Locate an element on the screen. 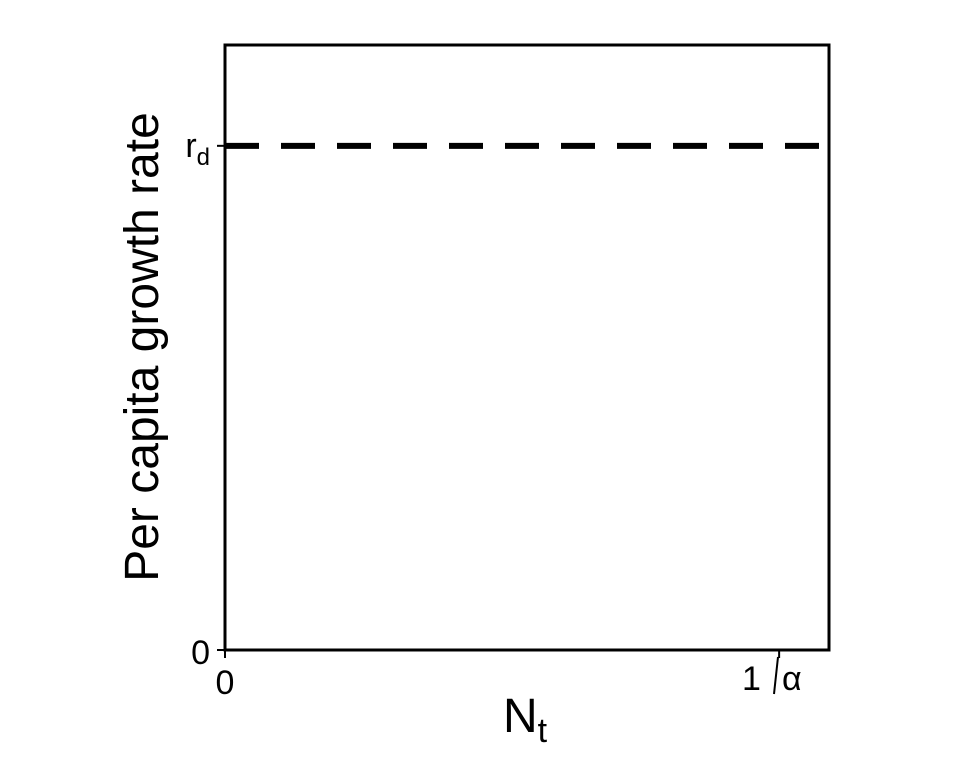 The width and height of the screenshot is (965, 770). x-axis-title-subscript: t is located at coordinates (543, 731).